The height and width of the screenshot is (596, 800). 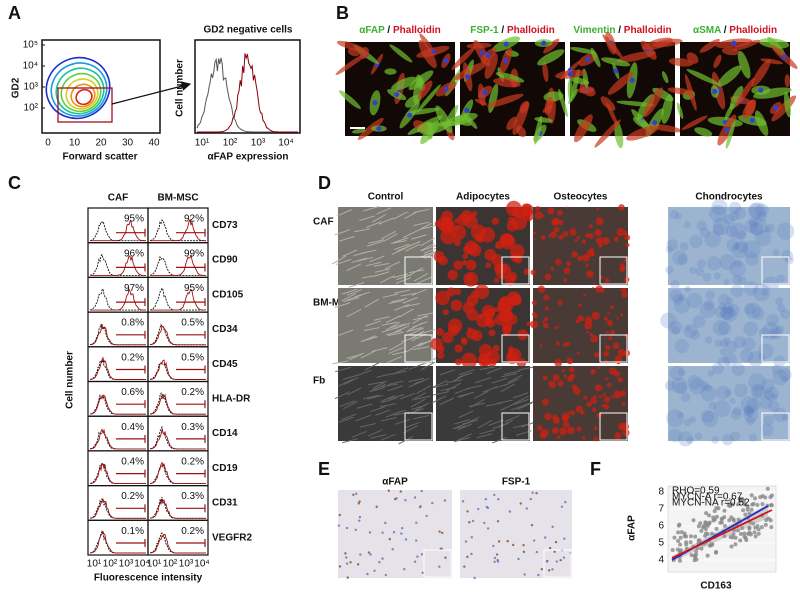 I want to click on column-header: CAF, so click(x=118, y=198).